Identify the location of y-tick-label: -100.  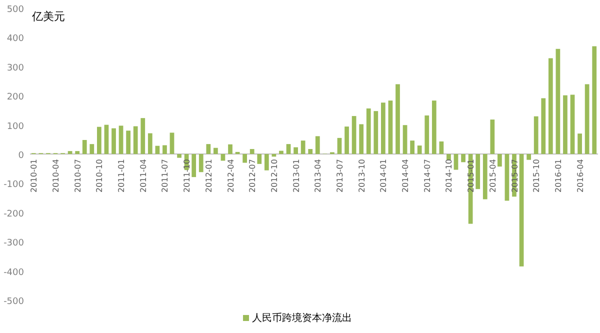
(14, 185).